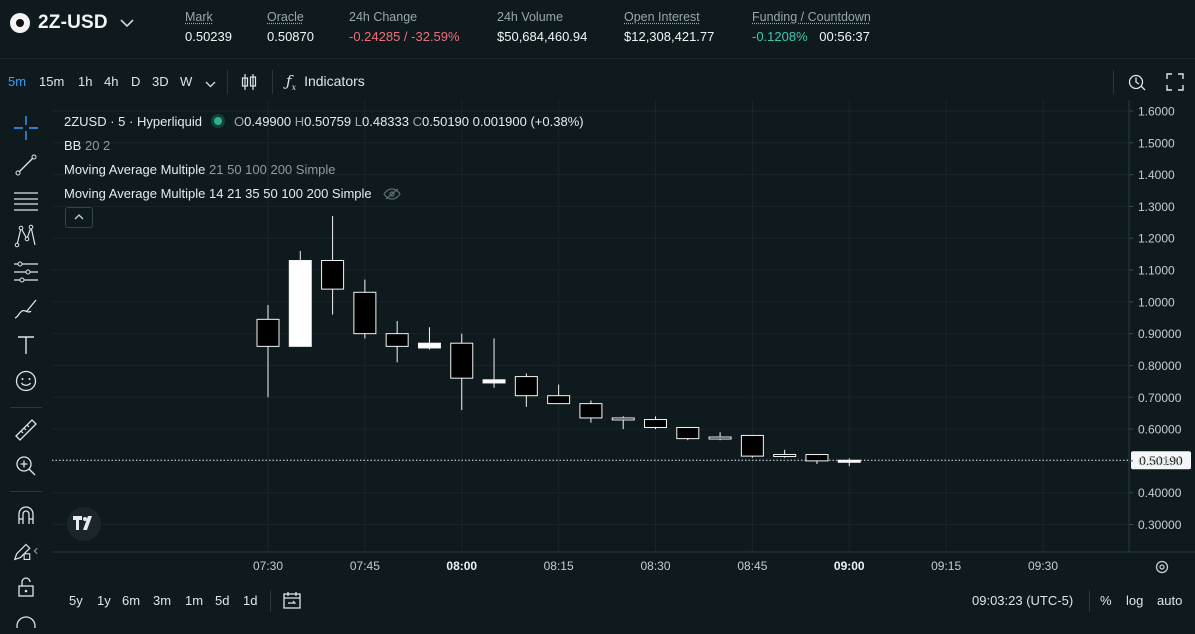  Describe the element at coordinates (26, 381) in the screenshot. I see `emoji-tool-icon` at that location.